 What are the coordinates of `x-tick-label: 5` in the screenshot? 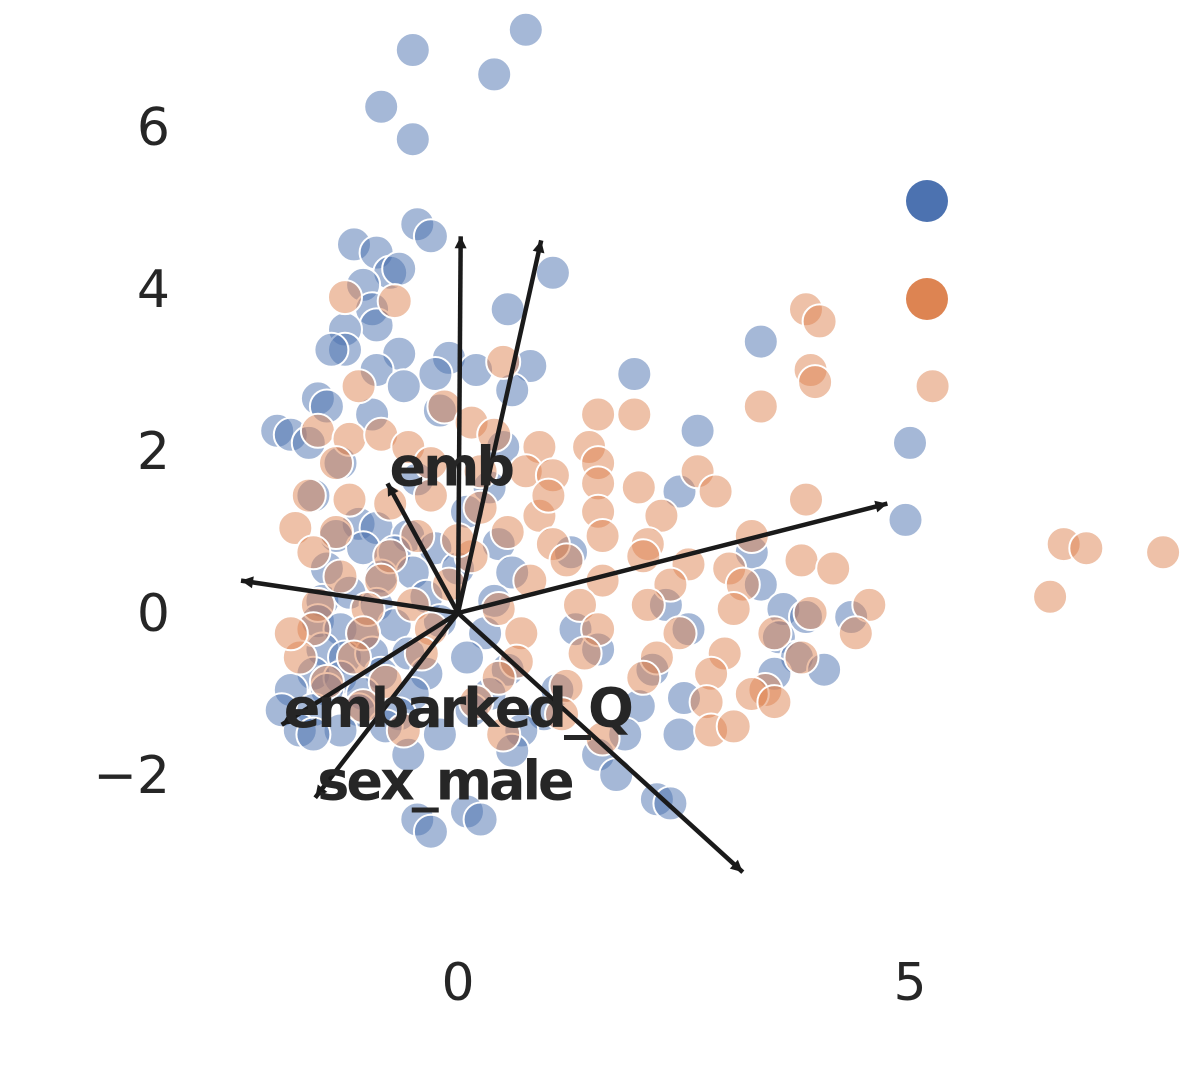 It's located at (909, 983).